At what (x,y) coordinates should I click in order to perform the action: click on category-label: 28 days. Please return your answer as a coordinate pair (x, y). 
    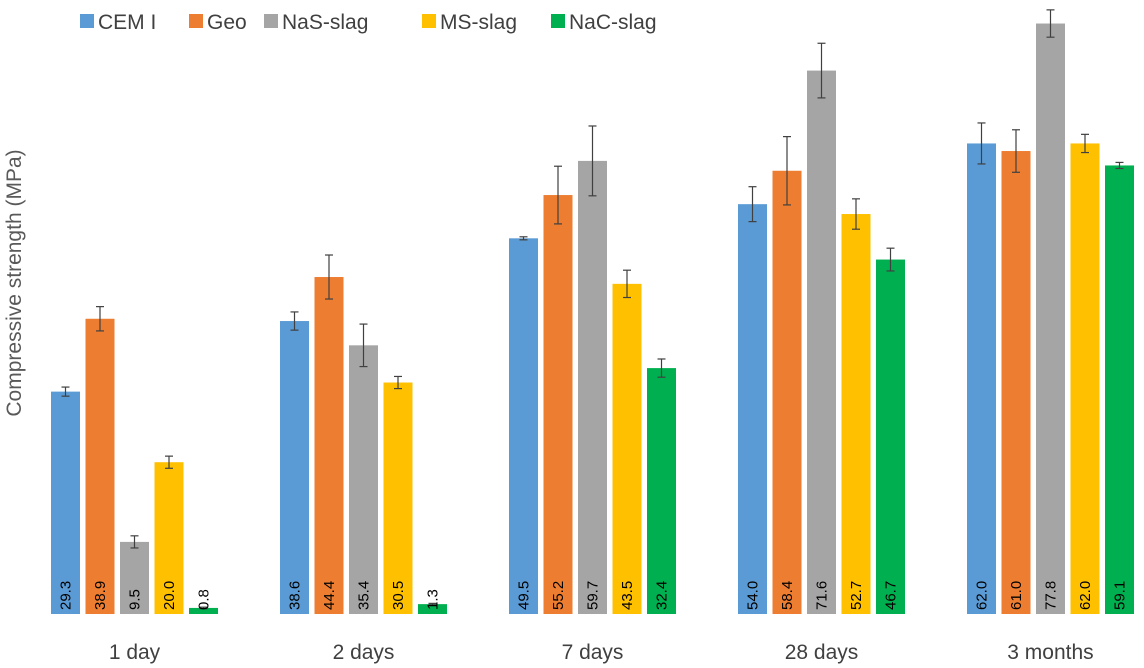
    Looking at the image, I should click on (822, 652).